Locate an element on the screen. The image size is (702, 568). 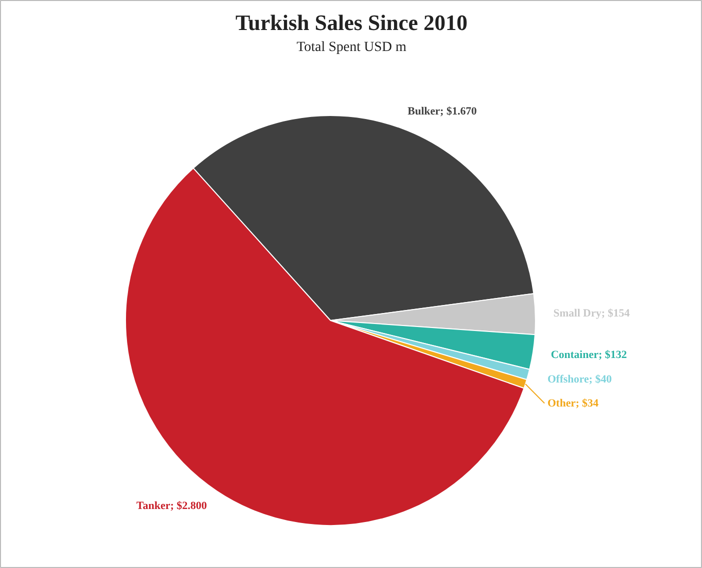
slice-label: Tanker; $2.800 is located at coordinates (172, 506).